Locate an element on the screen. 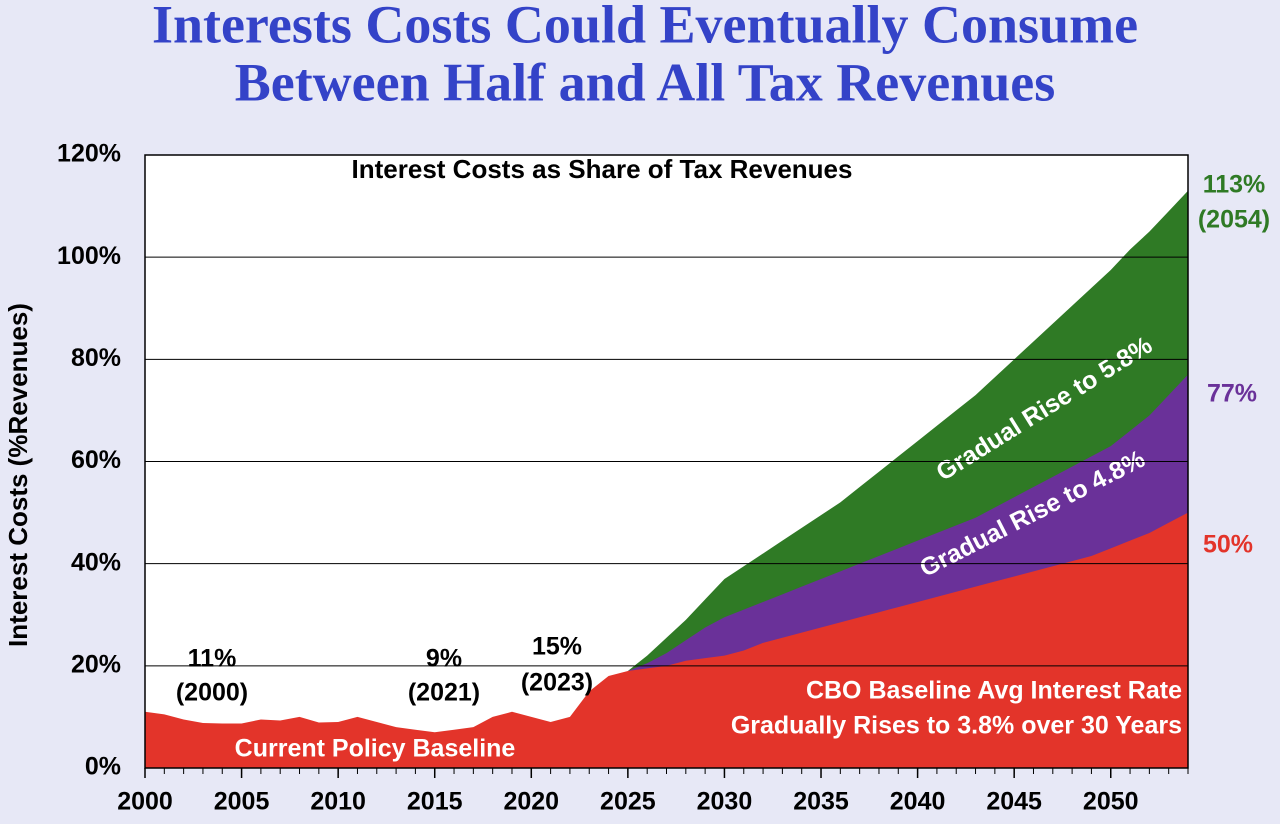 This screenshot has width=1280, height=824. x-tick-label: 2010 is located at coordinates (338, 802).